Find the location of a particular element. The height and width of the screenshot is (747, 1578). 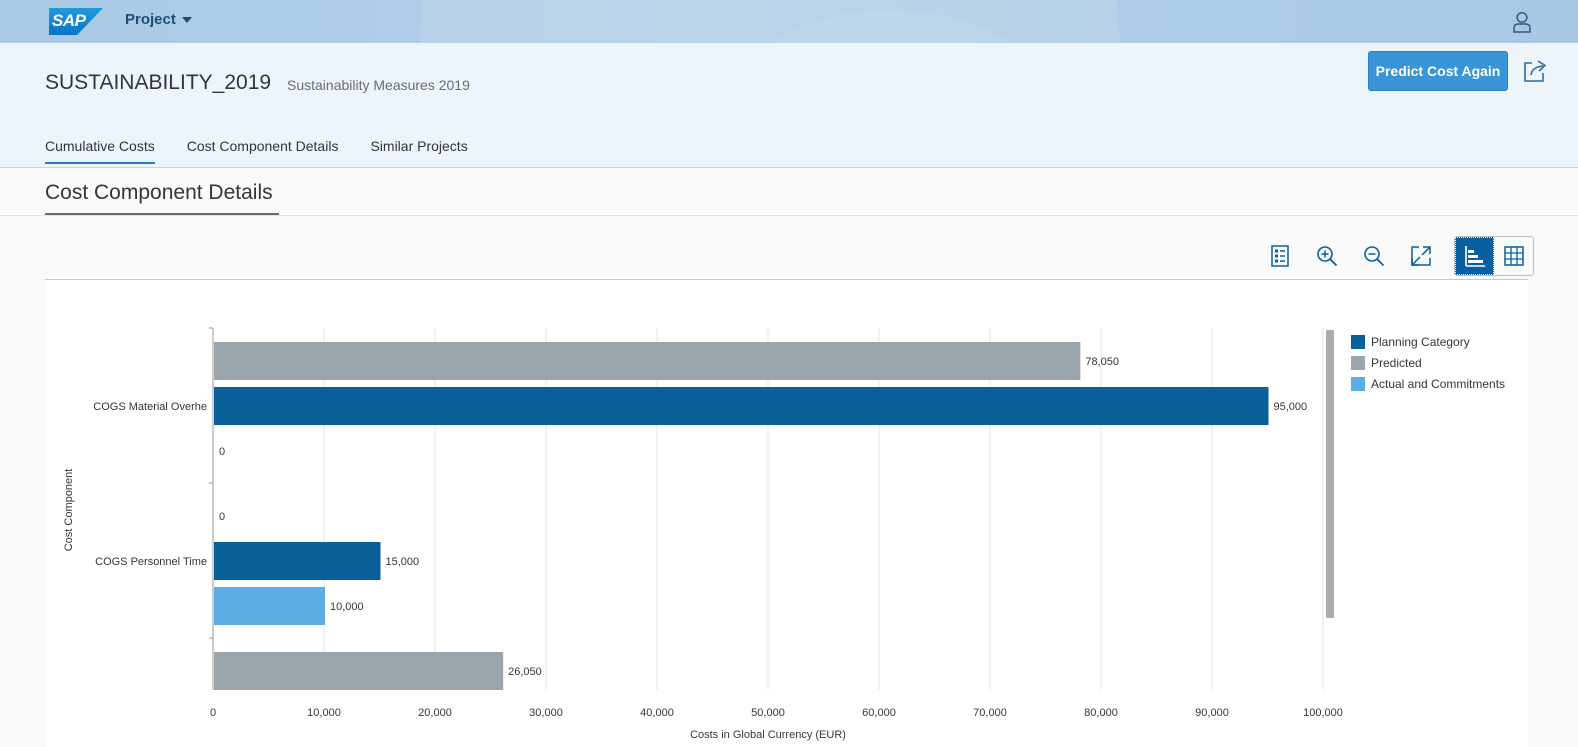

tab-cumulative-costs: Cumulative Costs is located at coordinates (100, 149).